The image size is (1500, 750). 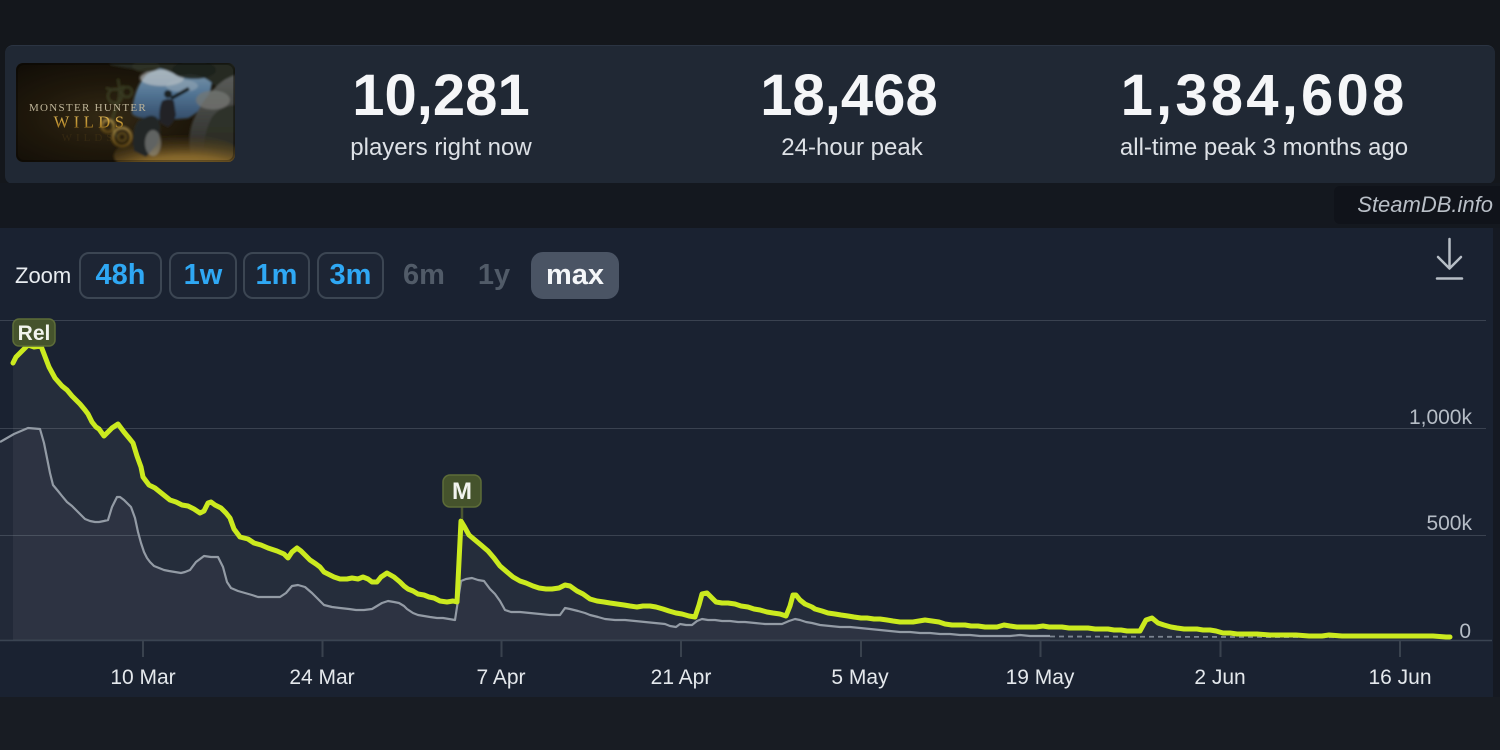 What do you see at coordinates (1441, 417) in the screenshot?
I see `svg-text: 1,000k` at bounding box center [1441, 417].